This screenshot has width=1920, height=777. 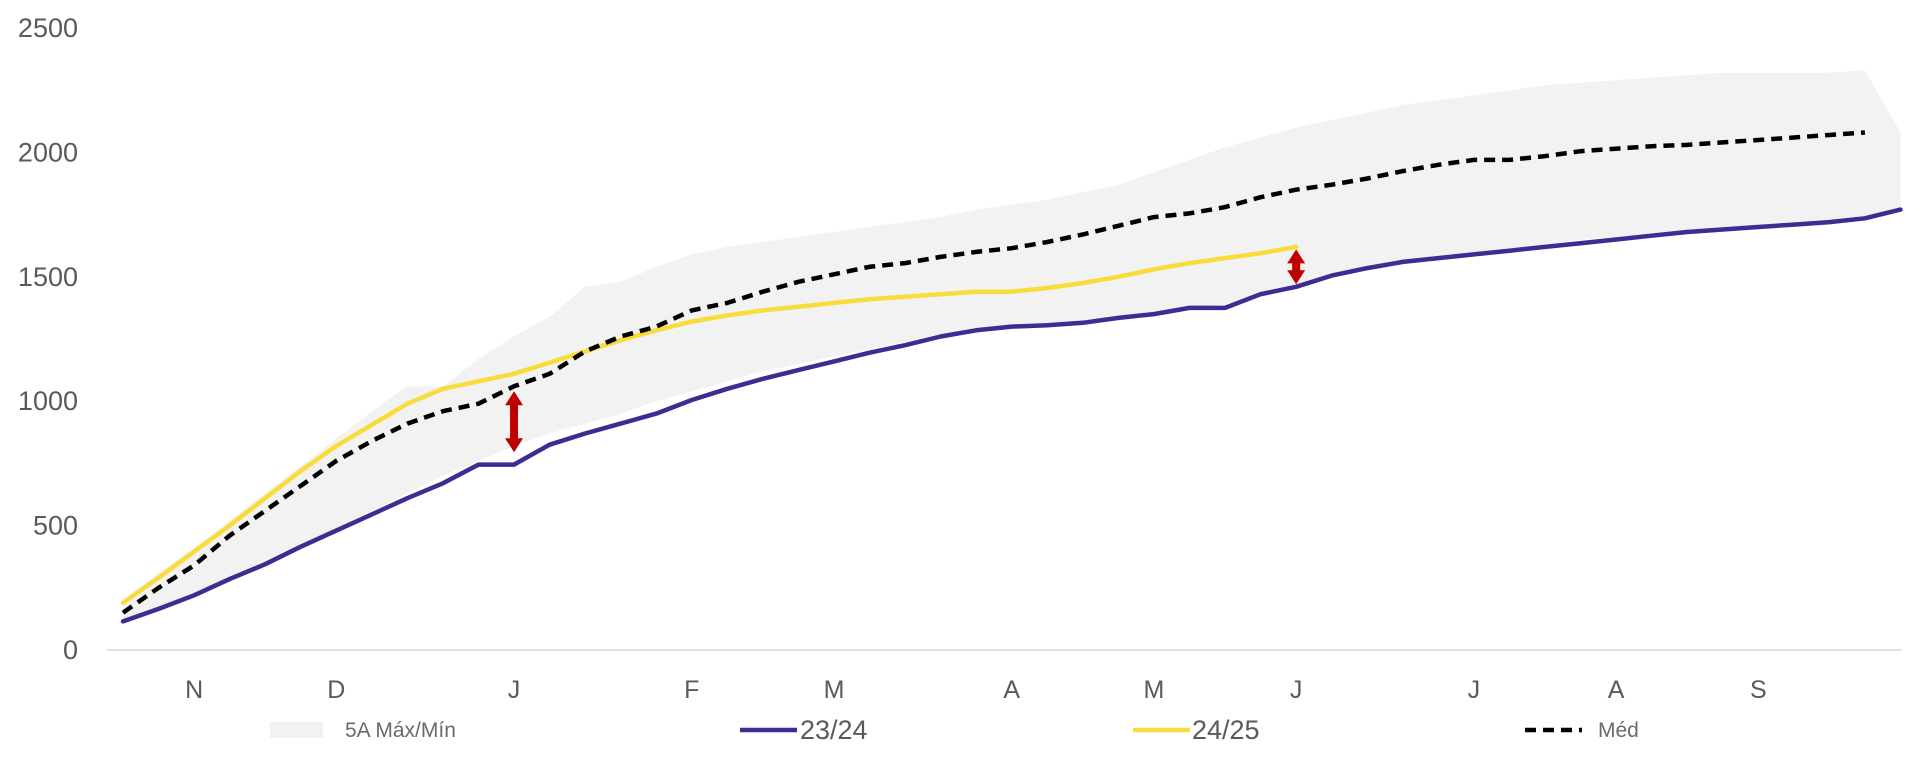 I want to click on y-tick-label: 500, so click(x=55, y=526).